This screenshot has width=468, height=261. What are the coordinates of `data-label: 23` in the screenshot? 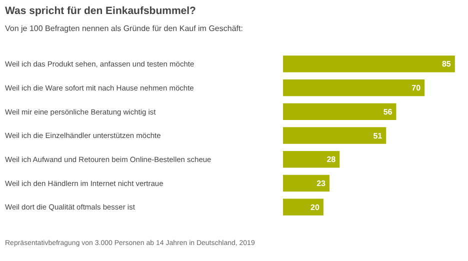 It's located at (321, 183).